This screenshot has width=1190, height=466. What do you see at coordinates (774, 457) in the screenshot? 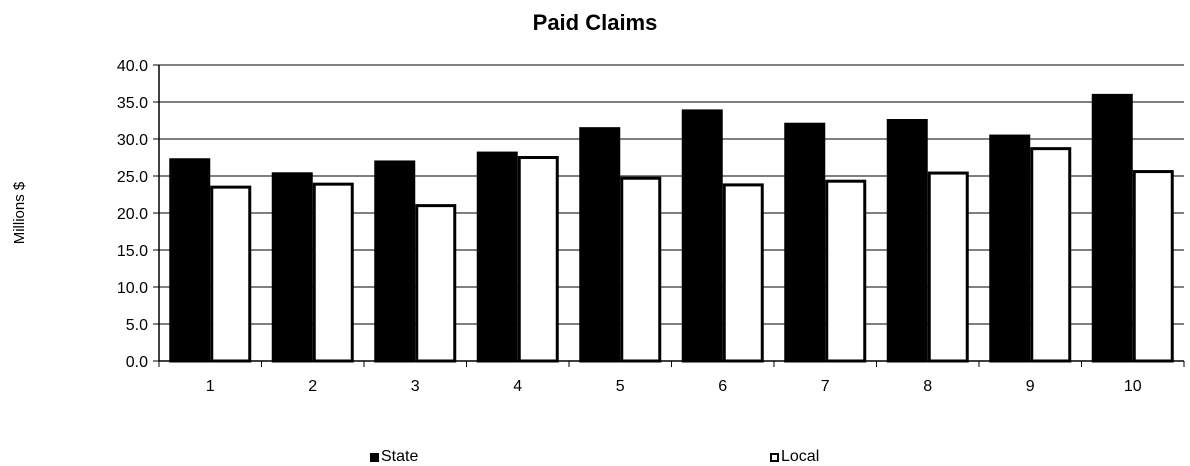
I see `legend-swatch-local` at bounding box center [774, 457].